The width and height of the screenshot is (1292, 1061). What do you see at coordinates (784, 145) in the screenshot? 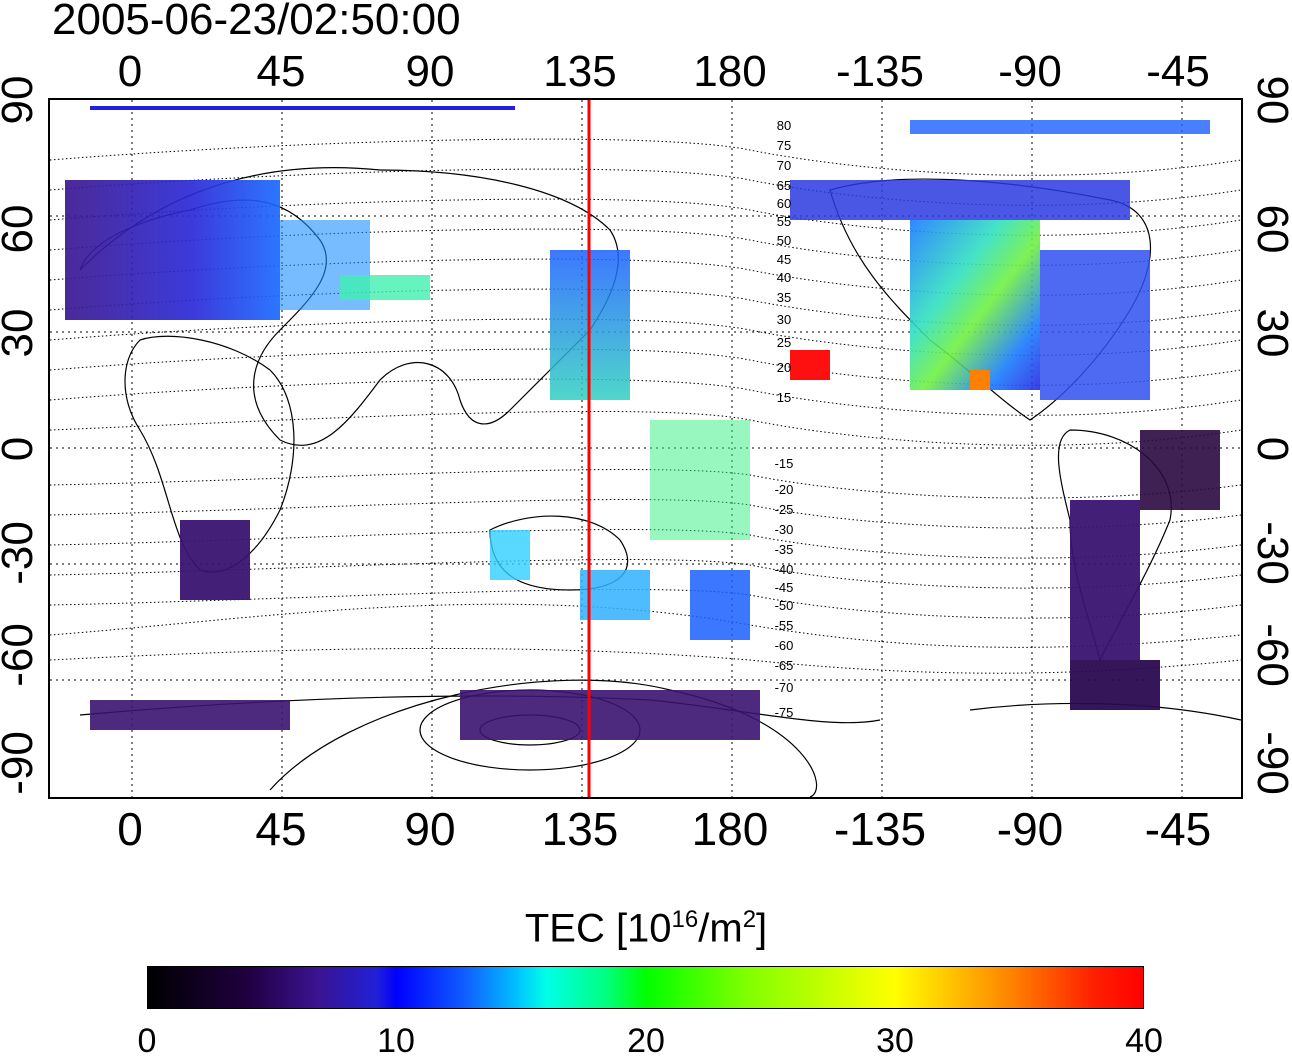
I see `contour-label: 75` at bounding box center [784, 145].